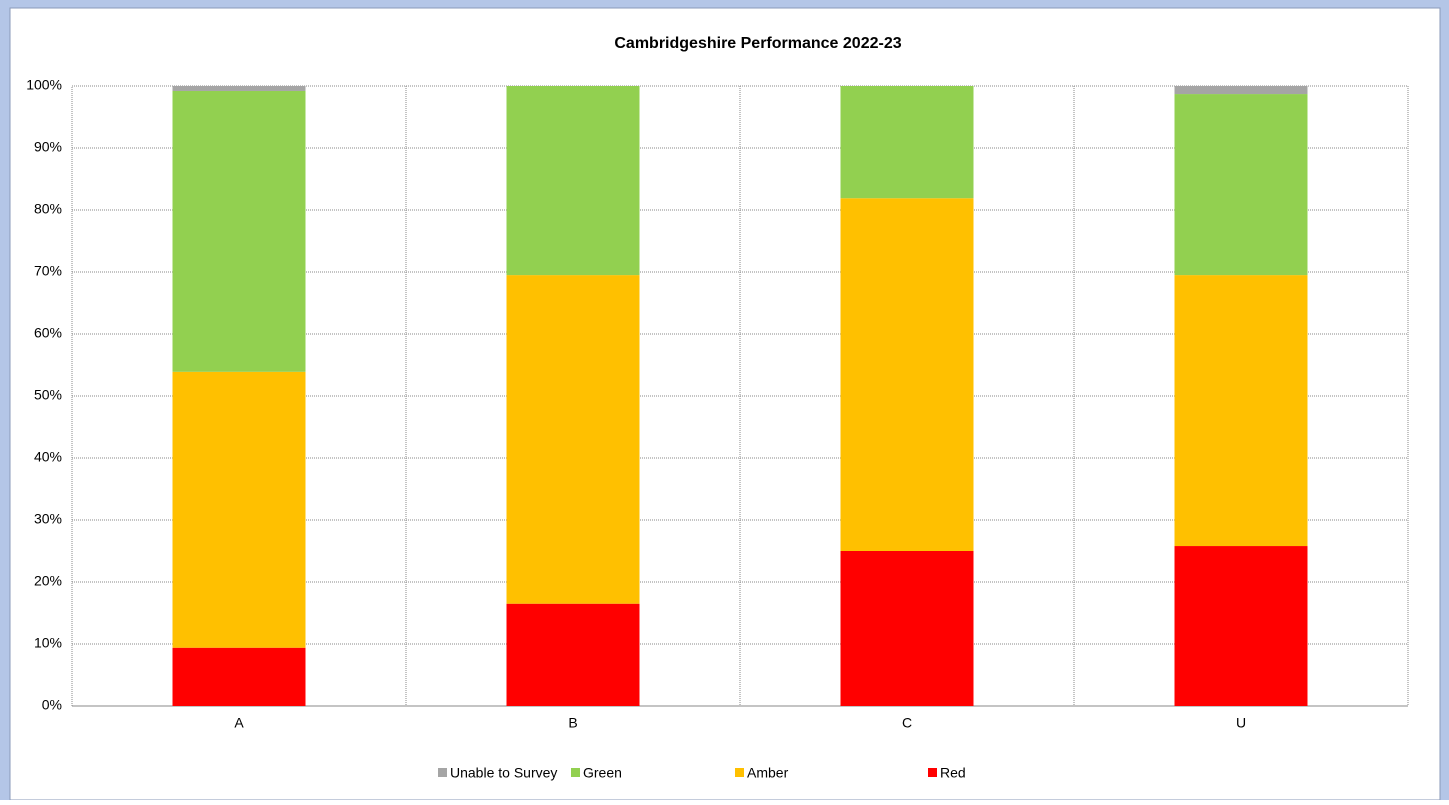  I want to click on x-tick-label: U, so click(1241, 723).